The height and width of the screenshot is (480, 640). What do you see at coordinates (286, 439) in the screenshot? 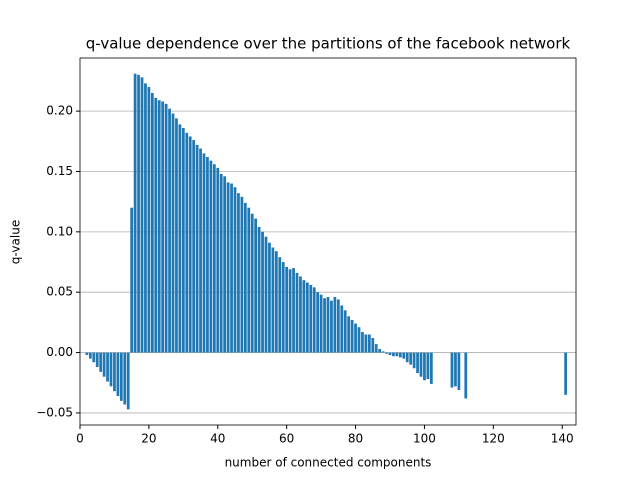
I see `x-tick-label: 60` at bounding box center [286, 439].